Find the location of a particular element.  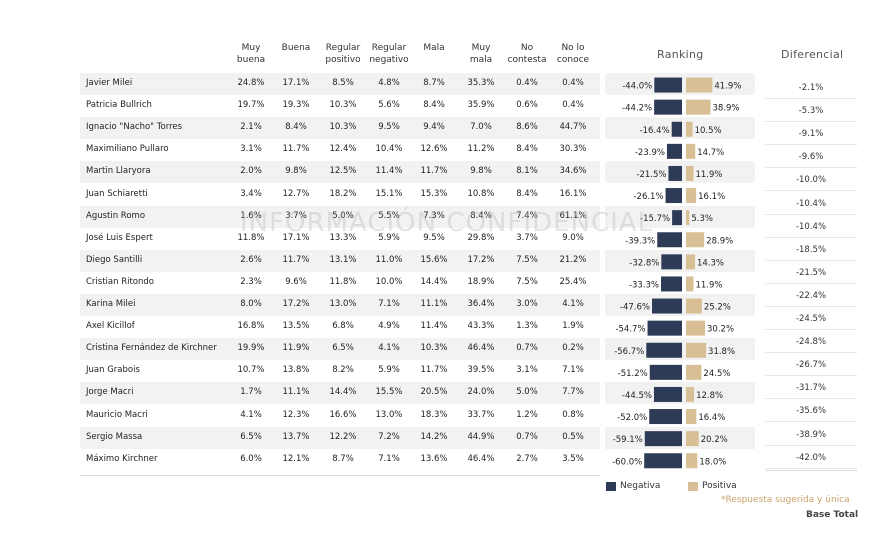

table-cell: 8.1% is located at coordinates (527, 171).